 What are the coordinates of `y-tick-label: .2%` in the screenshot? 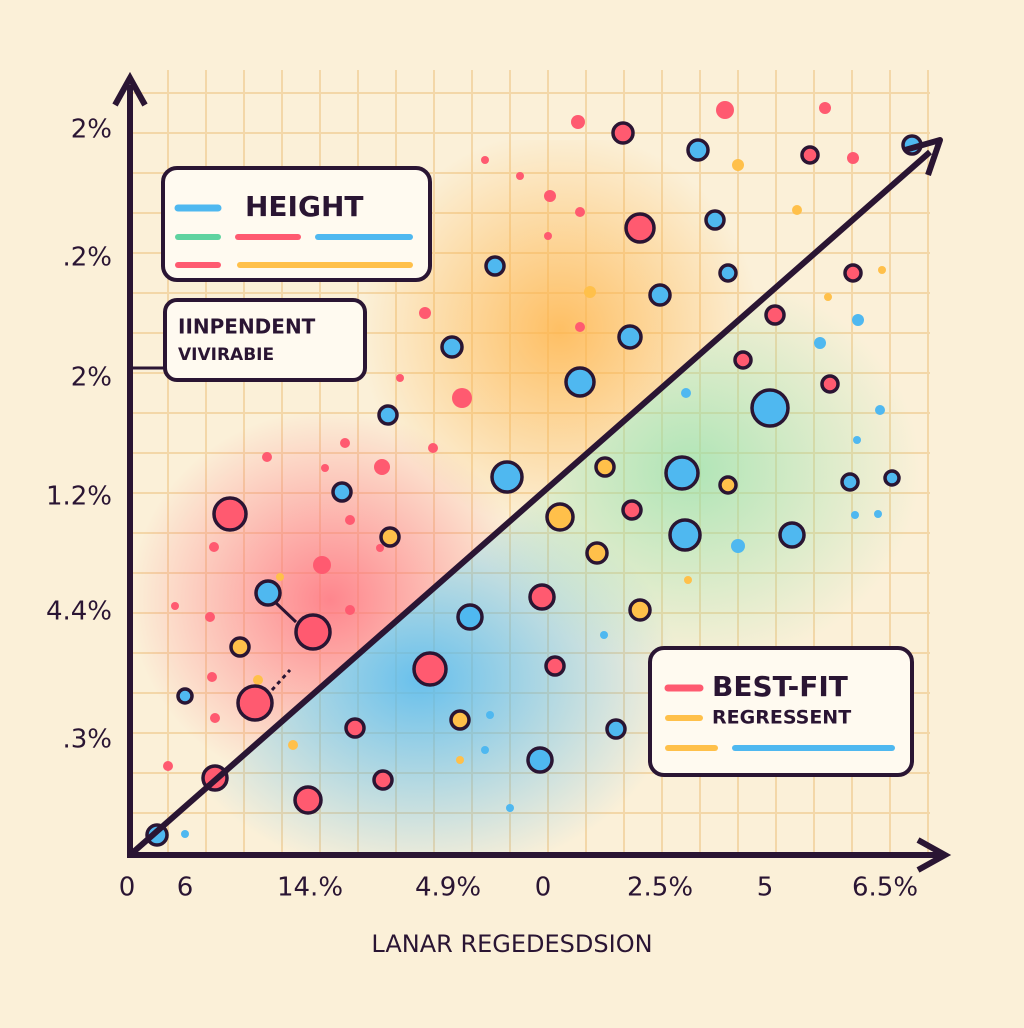 It's located at (87, 258).